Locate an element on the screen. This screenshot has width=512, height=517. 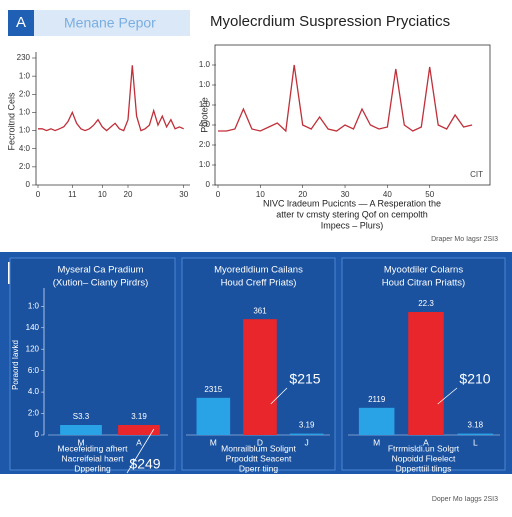
y-tick-label: 140 is located at coordinates (33, 327).